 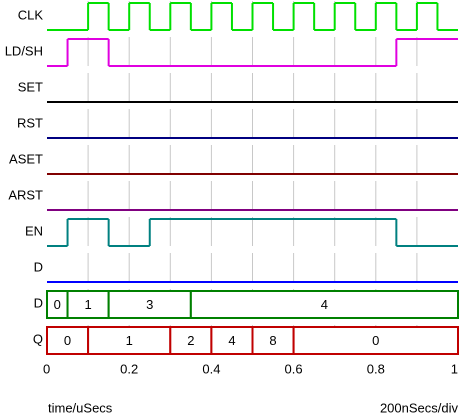 I want to click on signal-label: SET, so click(x=30, y=86).